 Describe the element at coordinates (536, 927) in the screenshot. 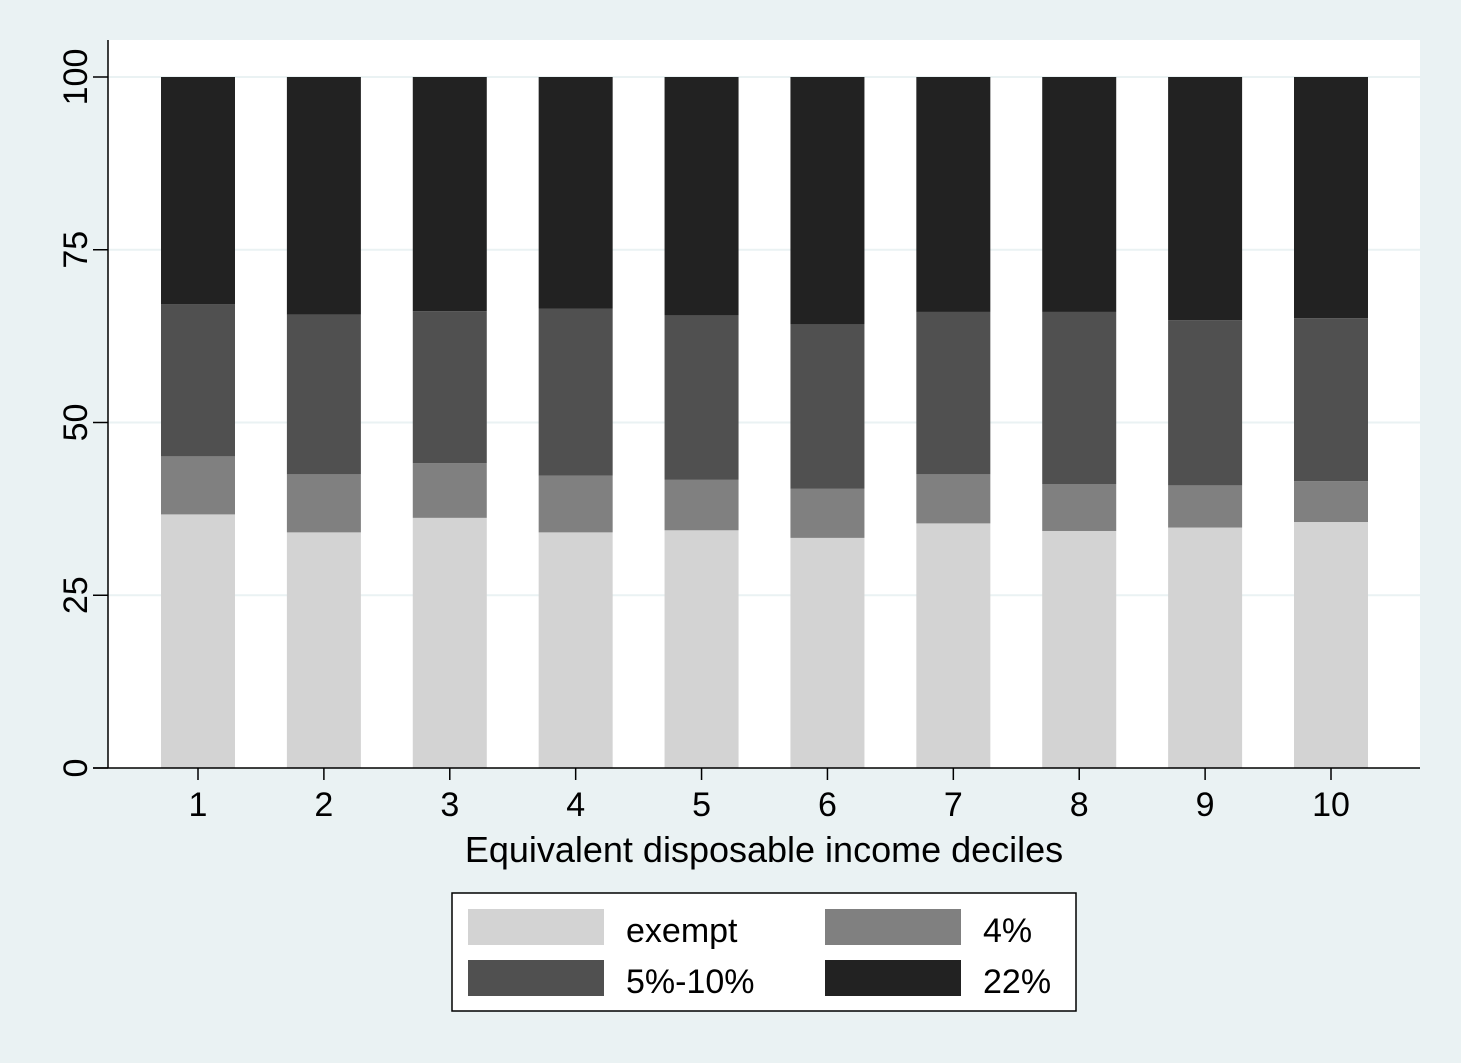

I see `legend-swatch-exempt` at that location.